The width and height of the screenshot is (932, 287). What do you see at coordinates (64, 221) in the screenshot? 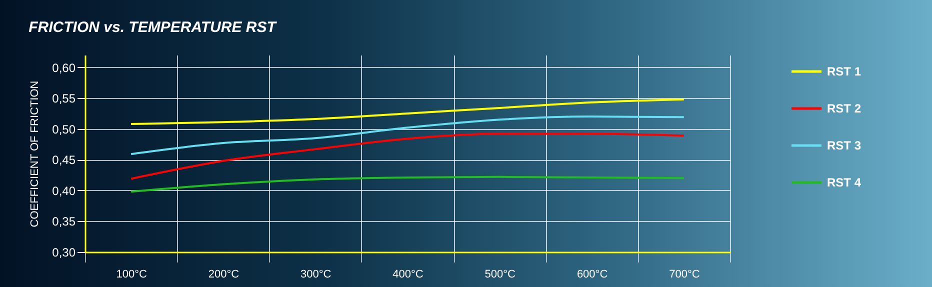
I see `y-tick-label: 0,35` at bounding box center [64, 221].